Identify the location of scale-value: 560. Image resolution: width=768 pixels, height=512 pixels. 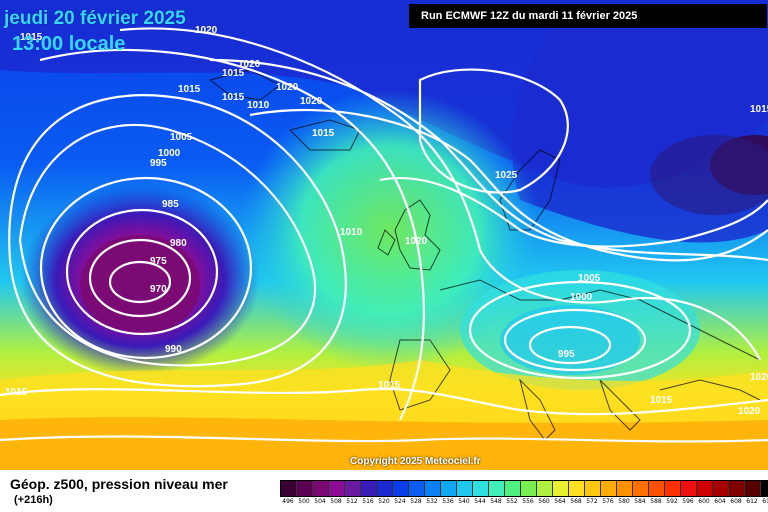
(544, 501).